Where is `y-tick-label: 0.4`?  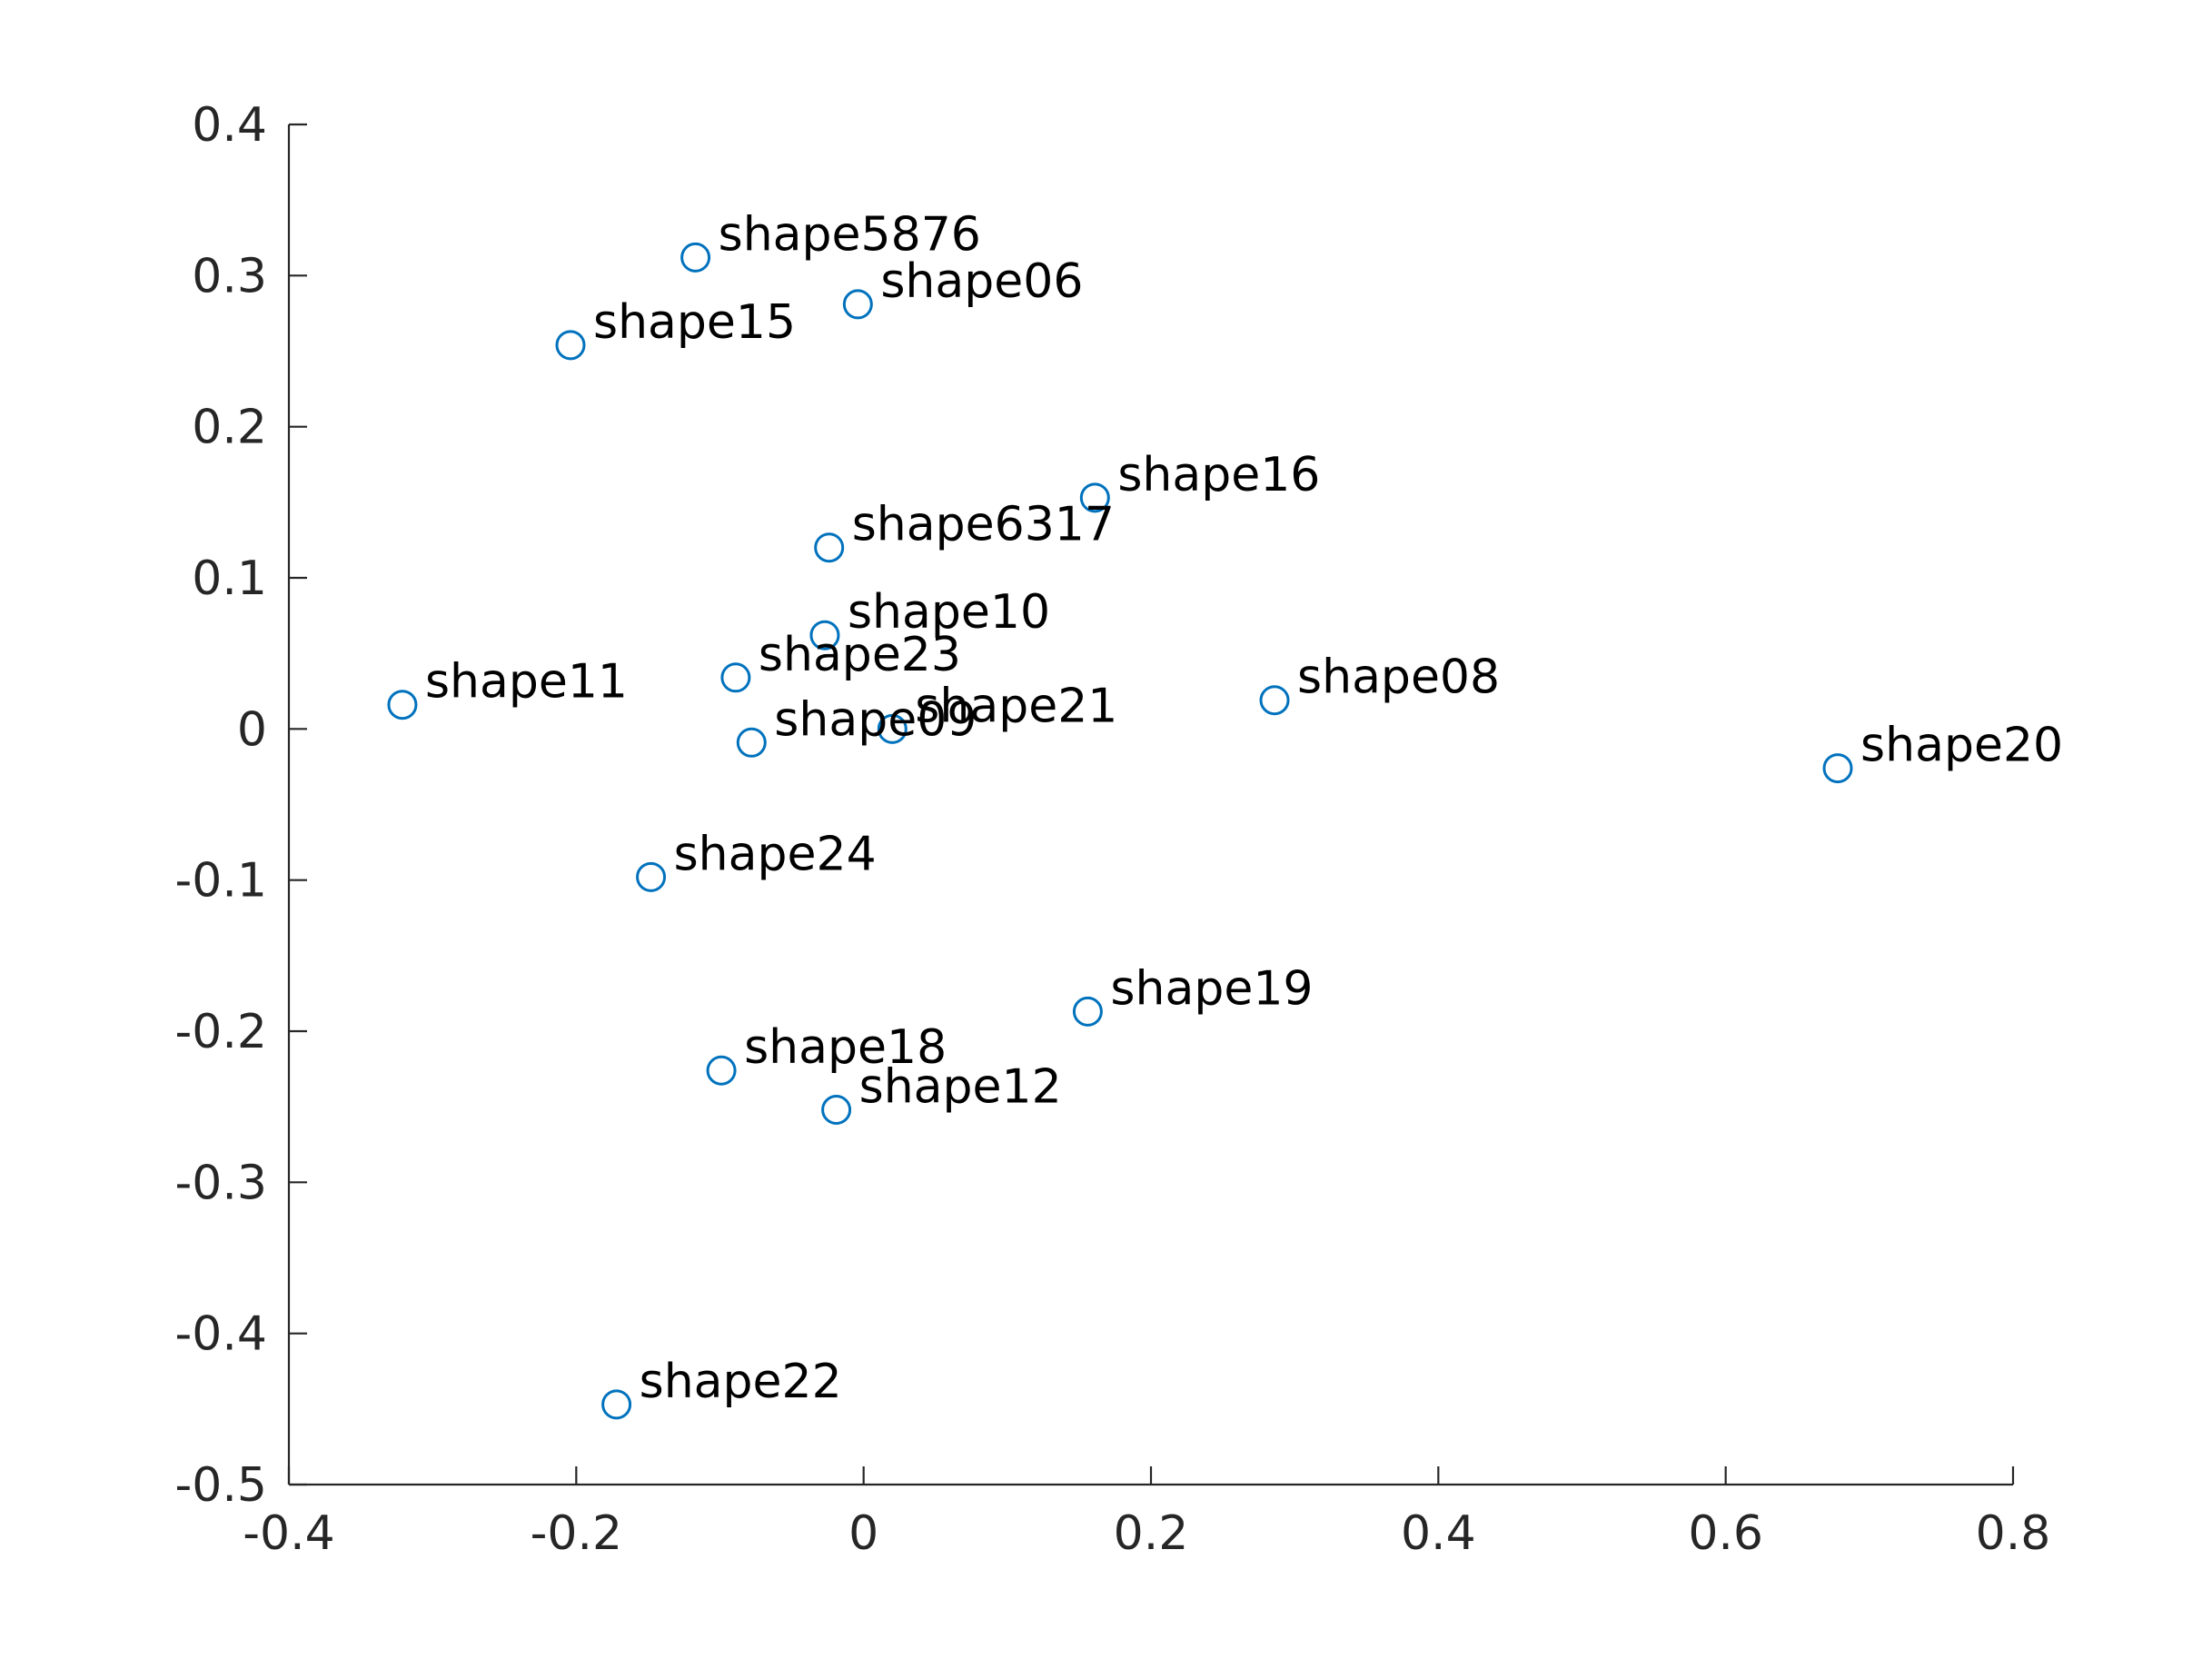
y-tick-label: 0.4 is located at coordinates (229, 125).